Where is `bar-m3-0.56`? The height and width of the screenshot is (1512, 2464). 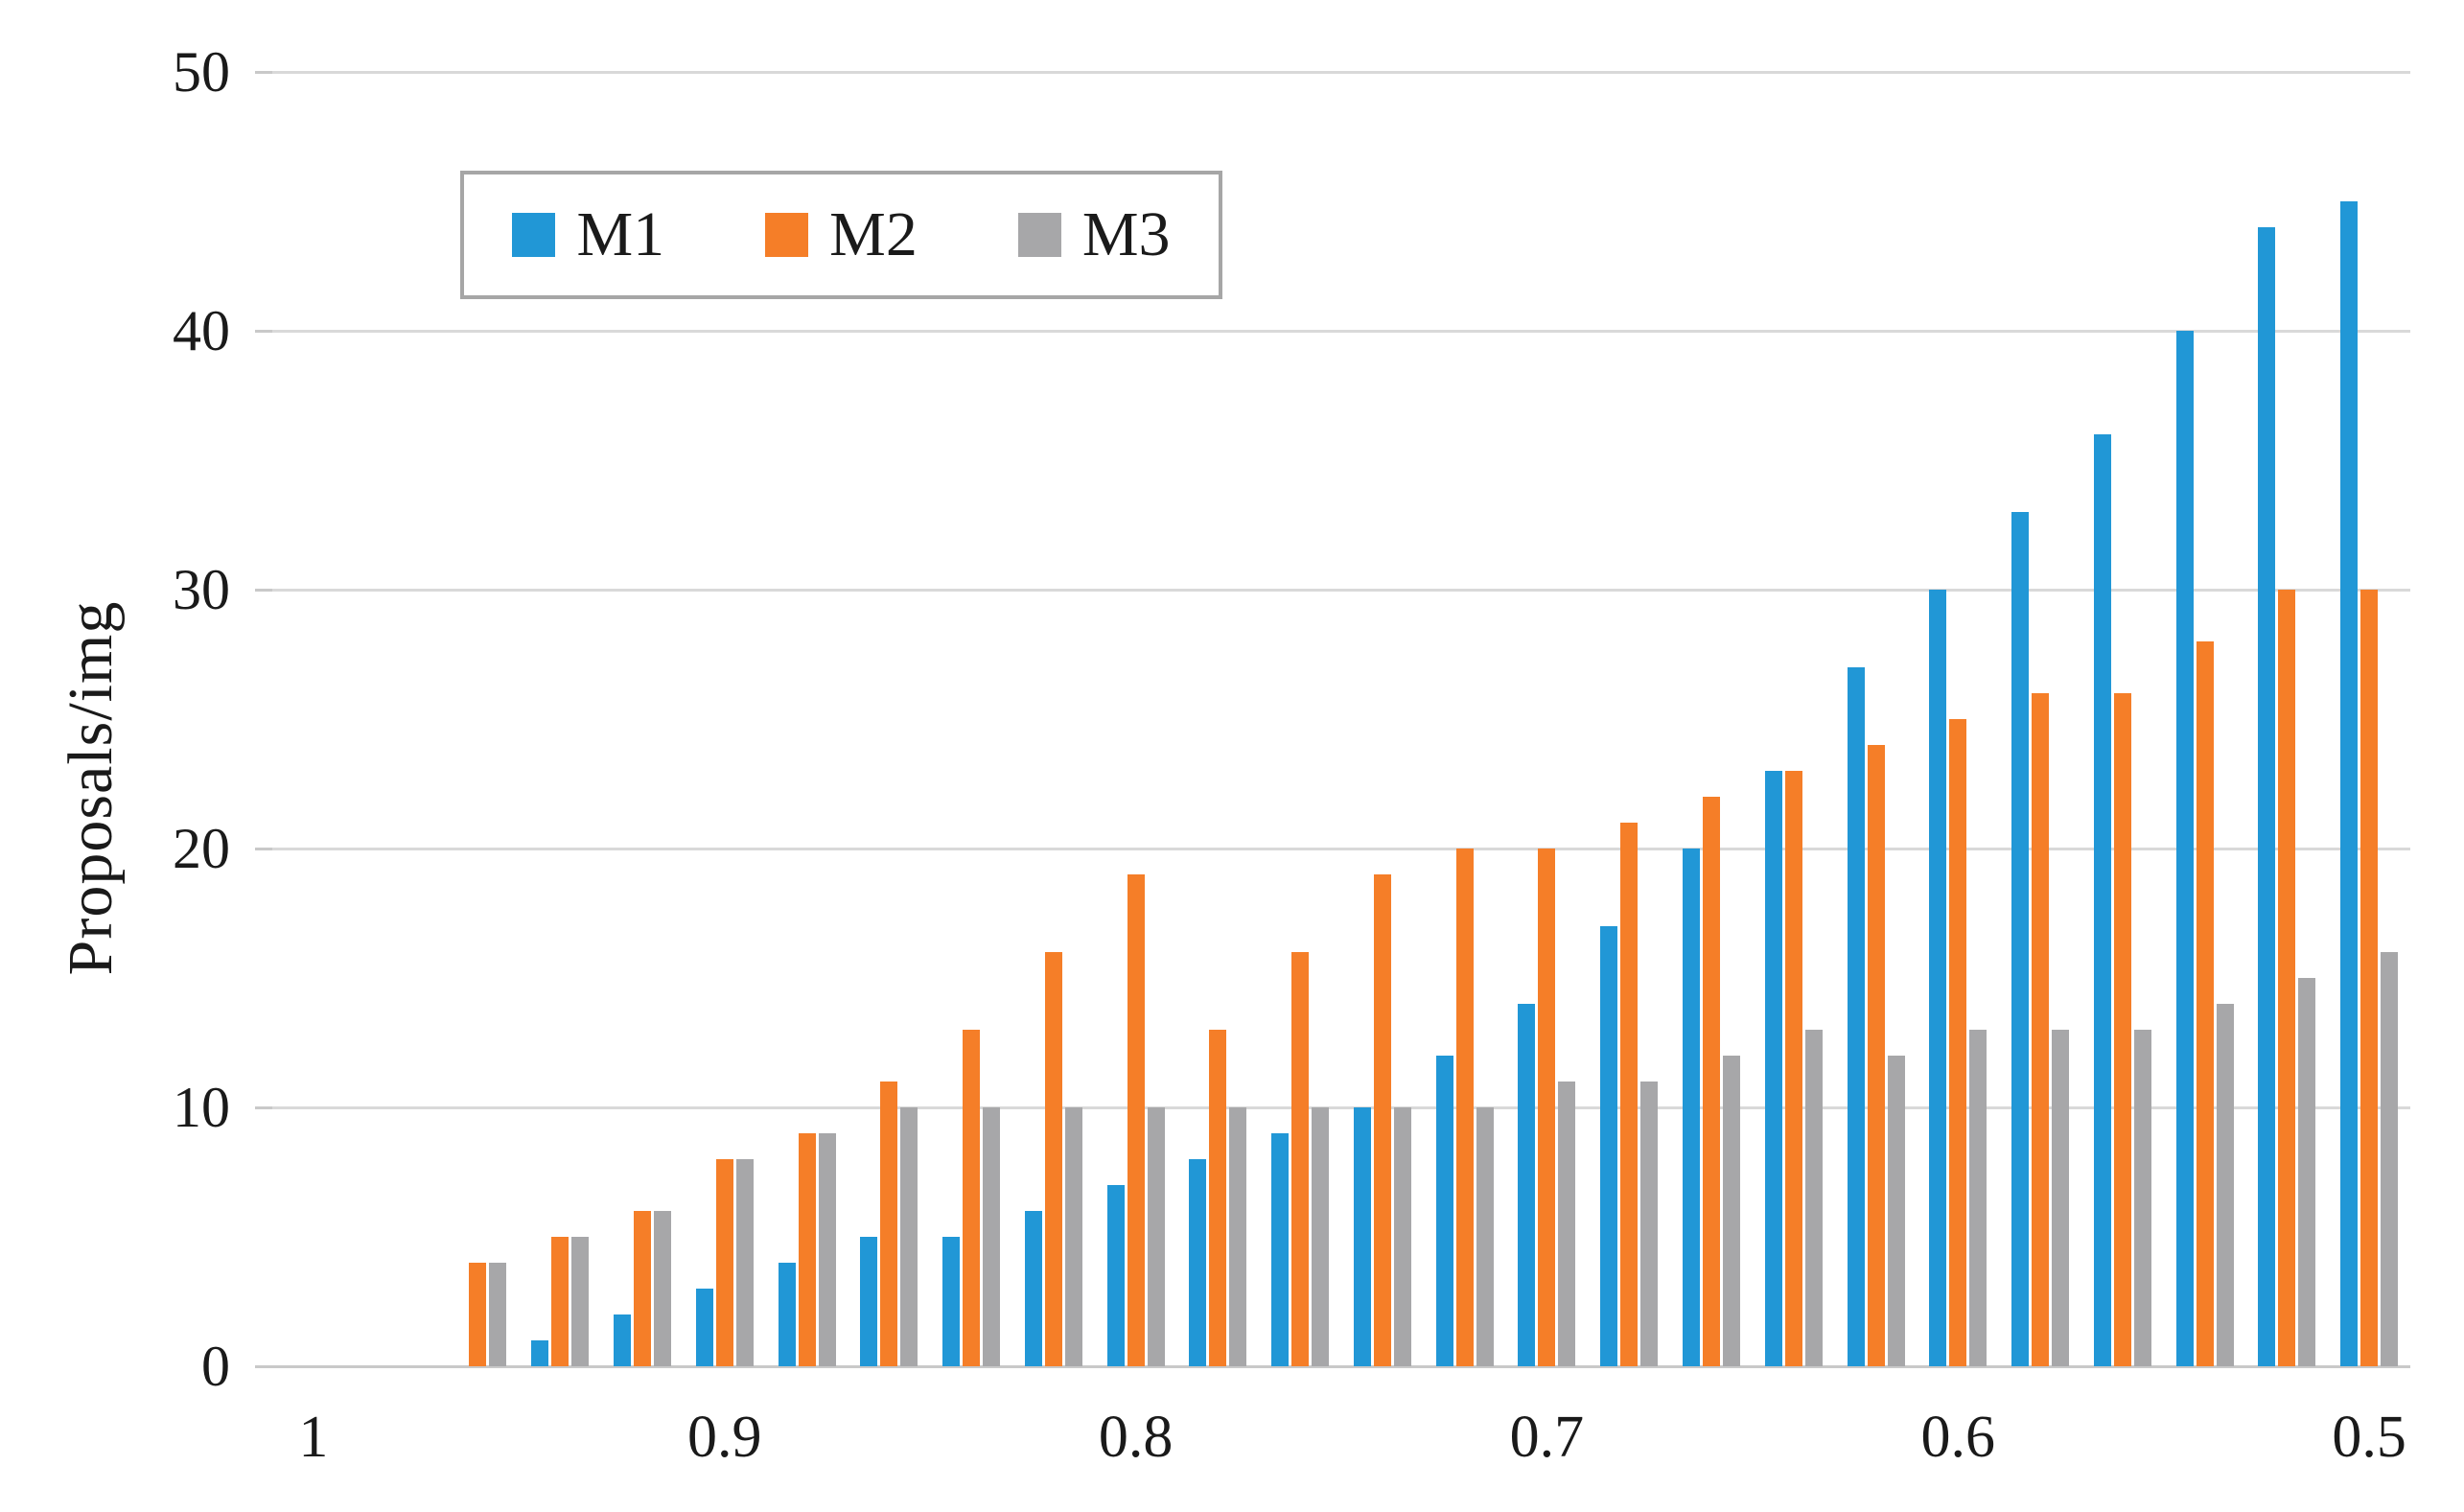 bar-m3-0.56 is located at coordinates (2142, 1198).